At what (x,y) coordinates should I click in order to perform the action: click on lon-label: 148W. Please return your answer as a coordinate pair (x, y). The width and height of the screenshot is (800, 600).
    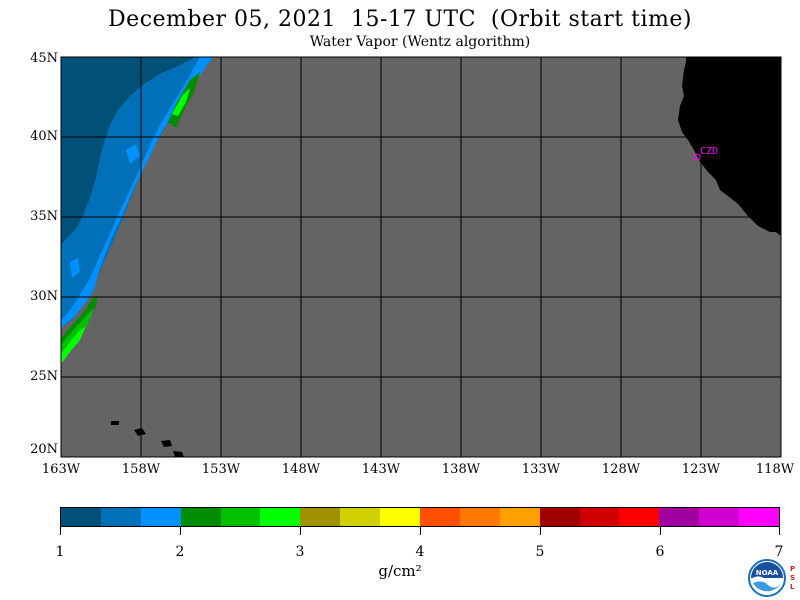
    Looking at the image, I should click on (301, 469).